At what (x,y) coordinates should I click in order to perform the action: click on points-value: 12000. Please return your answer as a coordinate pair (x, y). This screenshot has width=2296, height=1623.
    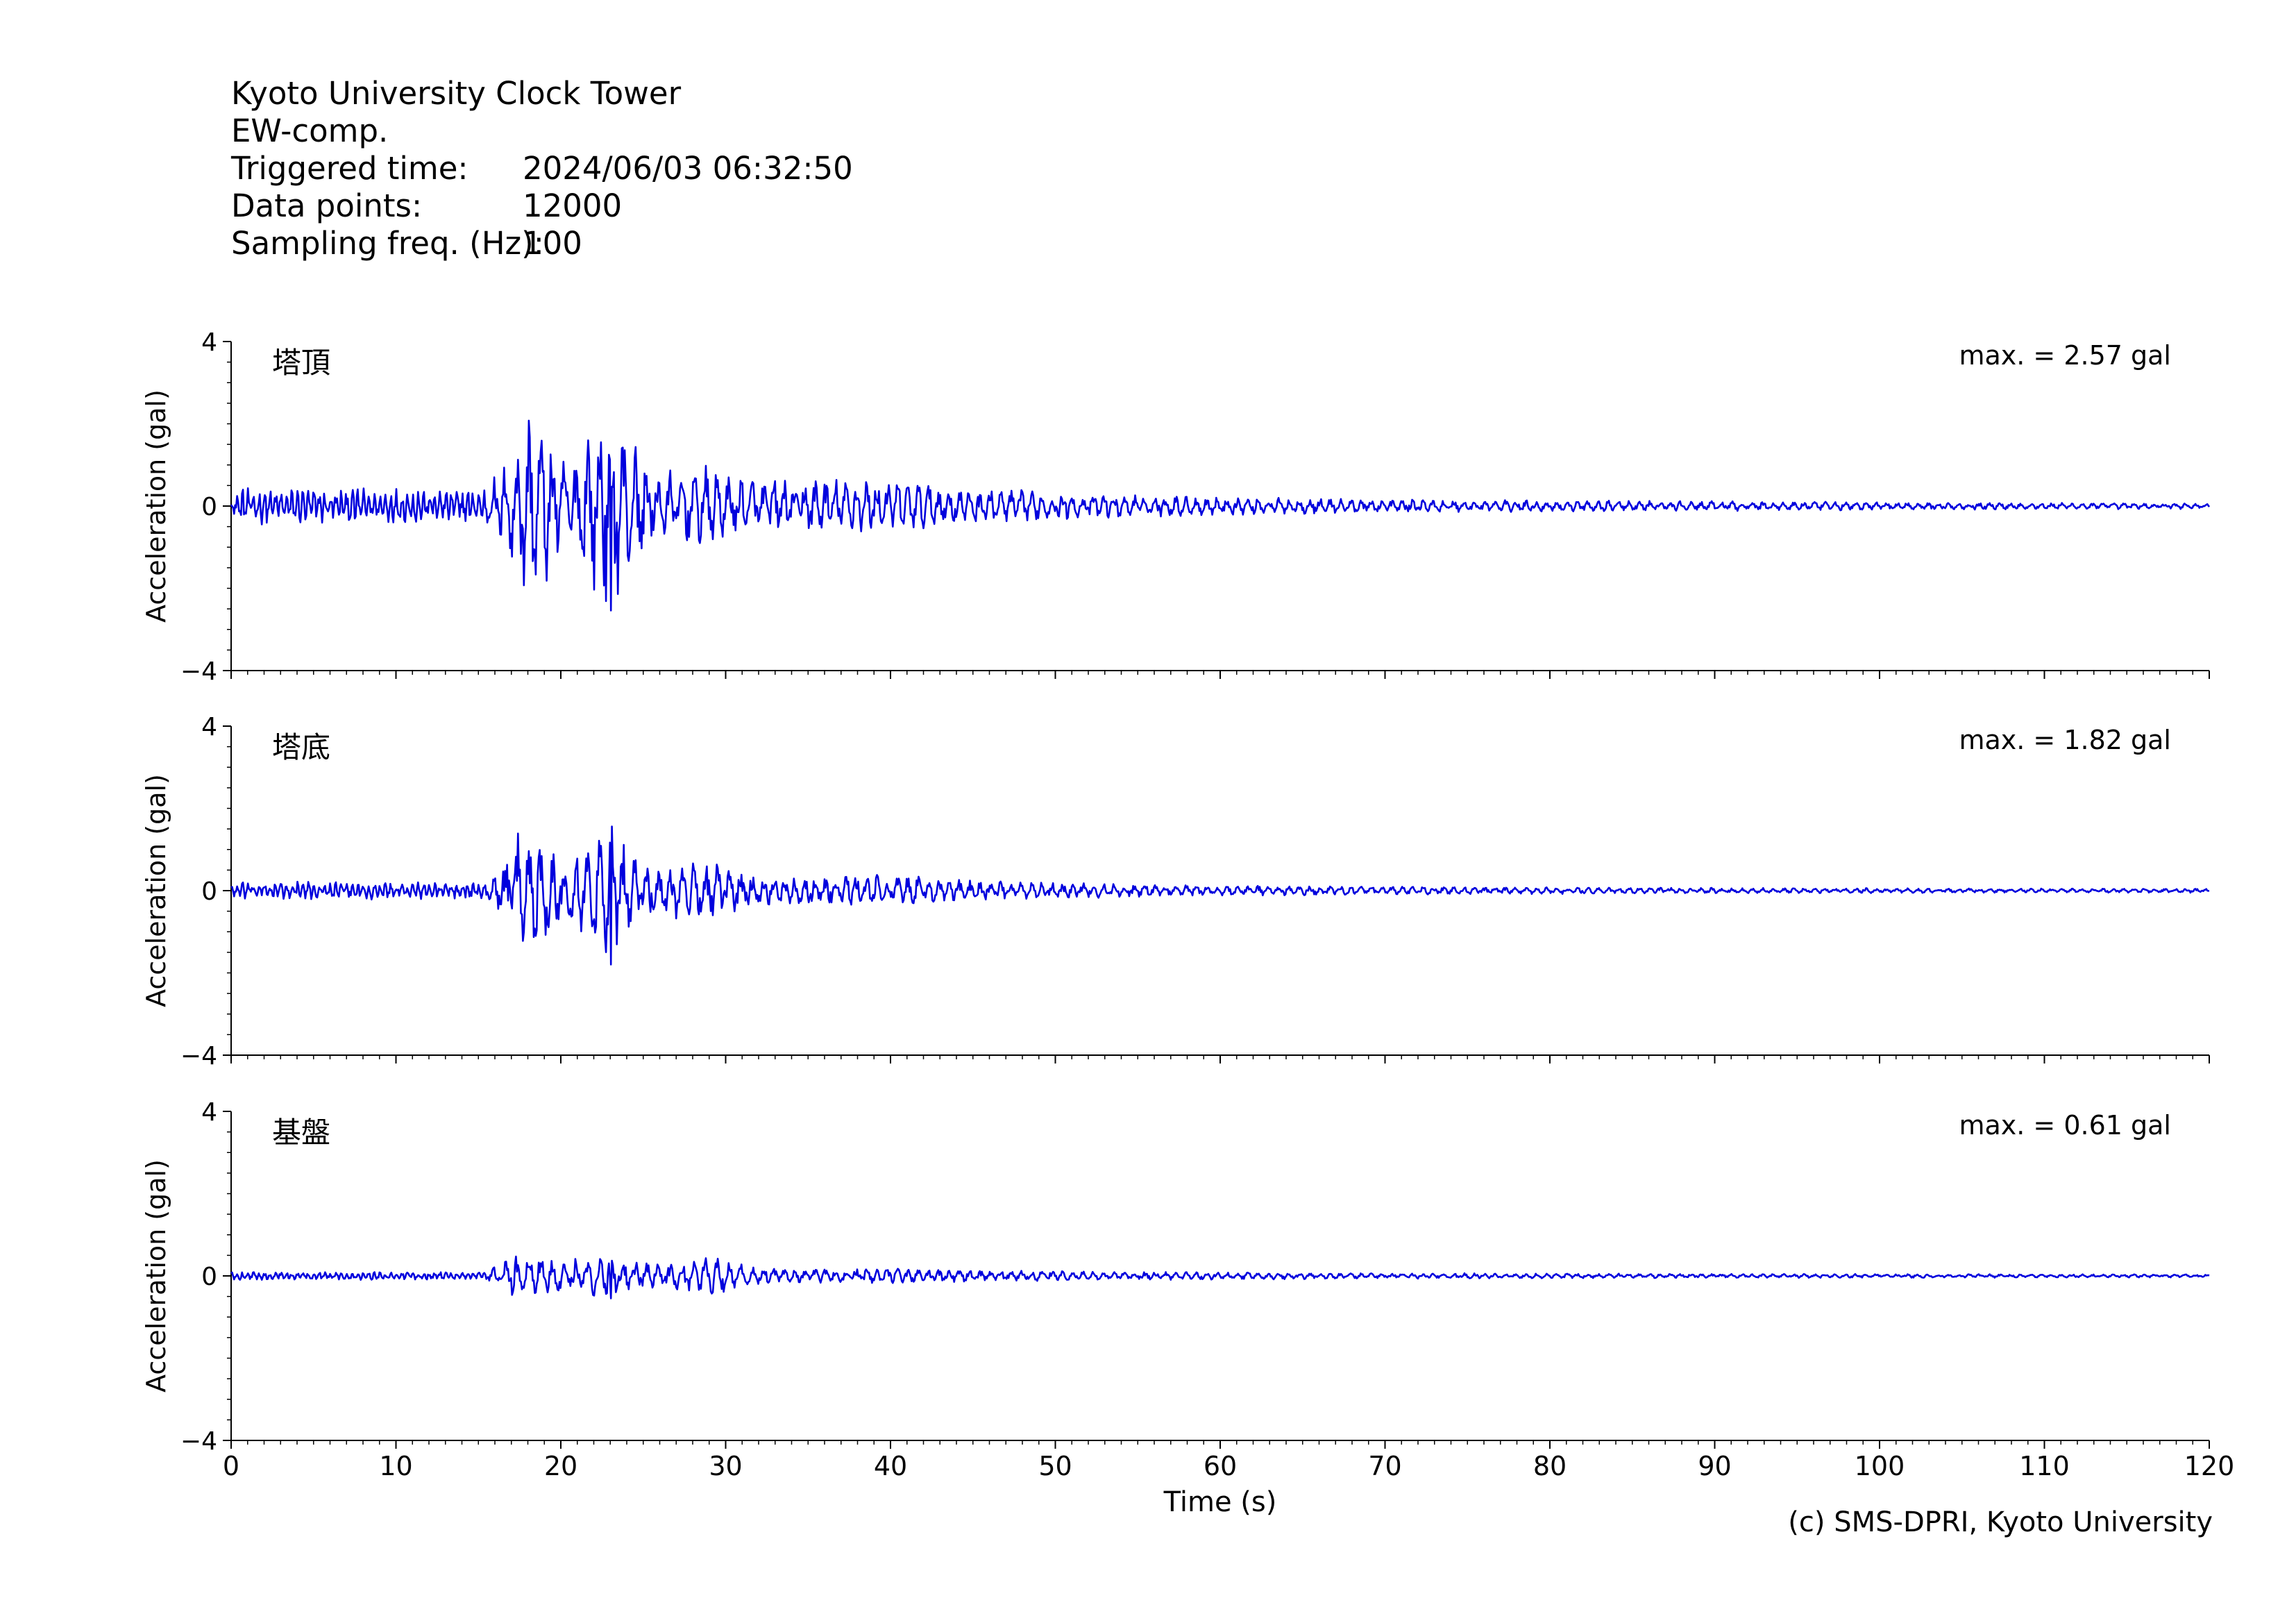
    Looking at the image, I should click on (573, 205).